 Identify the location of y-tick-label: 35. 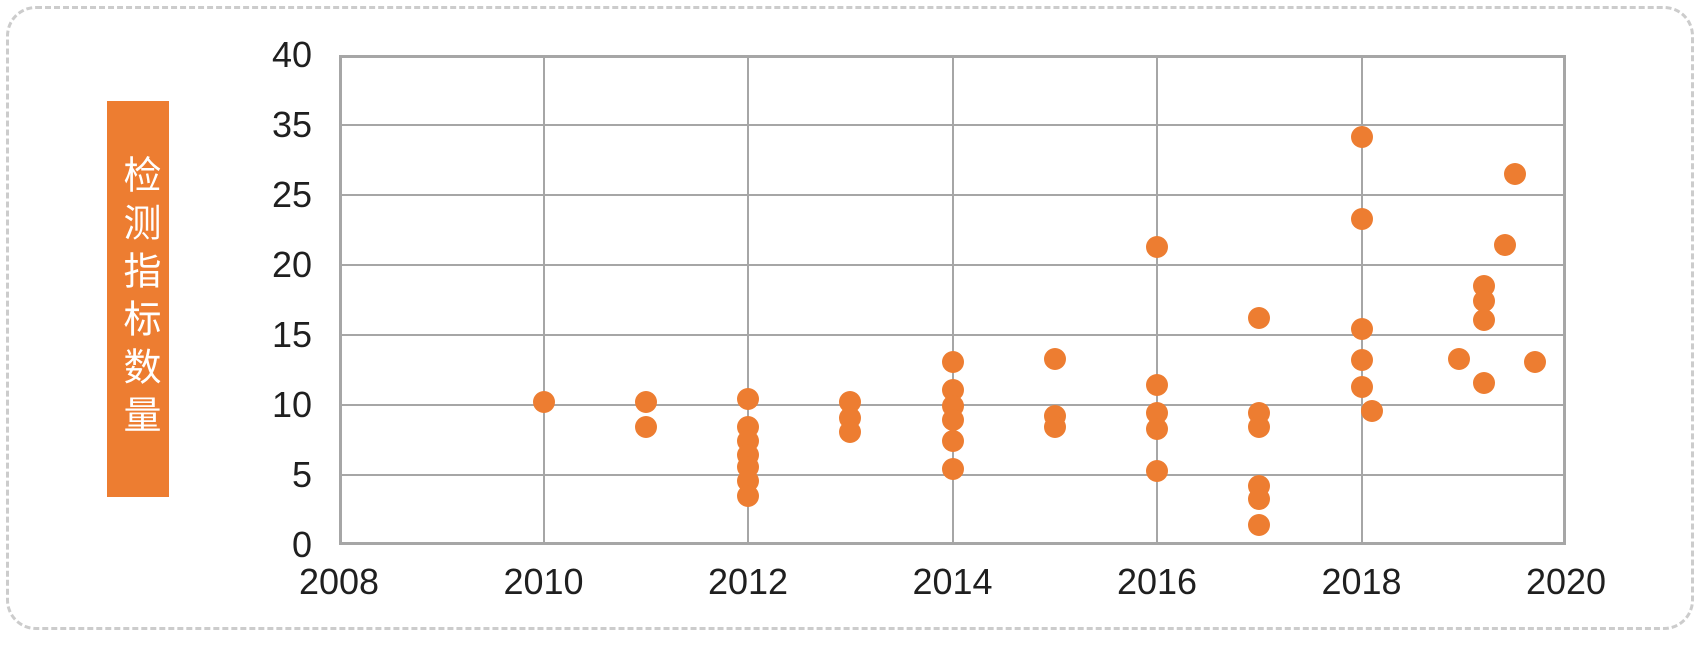
(291, 124).